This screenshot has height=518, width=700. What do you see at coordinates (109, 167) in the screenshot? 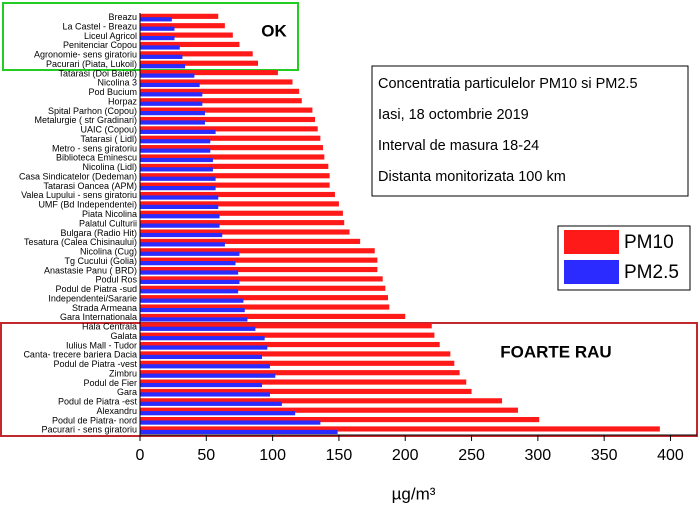
I see `y-tick-label: Nicolina (Lidl)` at bounding box center [109, 167].